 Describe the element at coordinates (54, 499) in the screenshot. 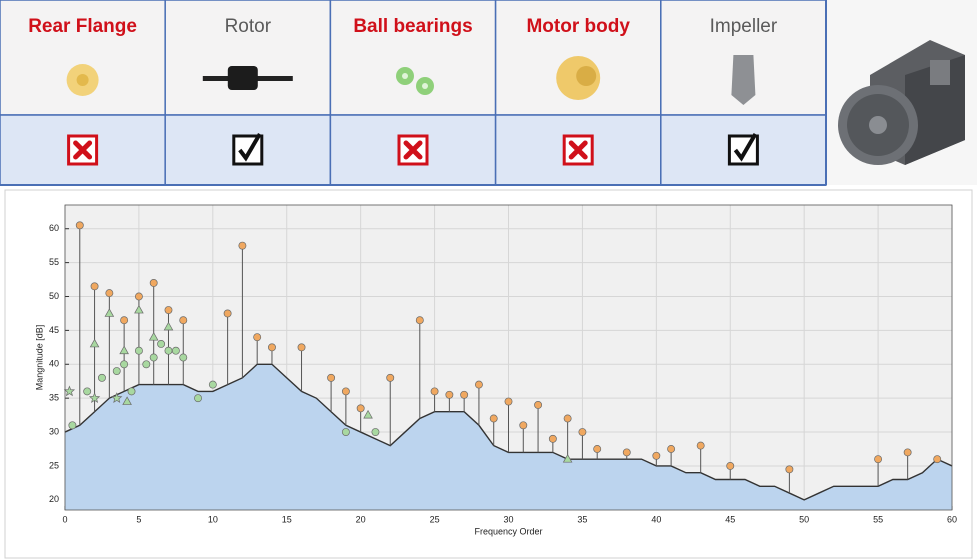

I see `y-tick-label: 20` at that location.